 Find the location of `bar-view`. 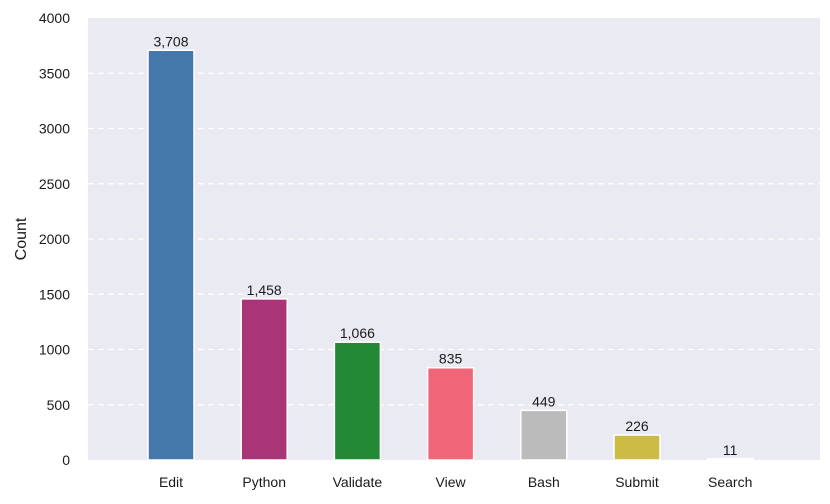

bar-view is located at coordinates (450, 413).